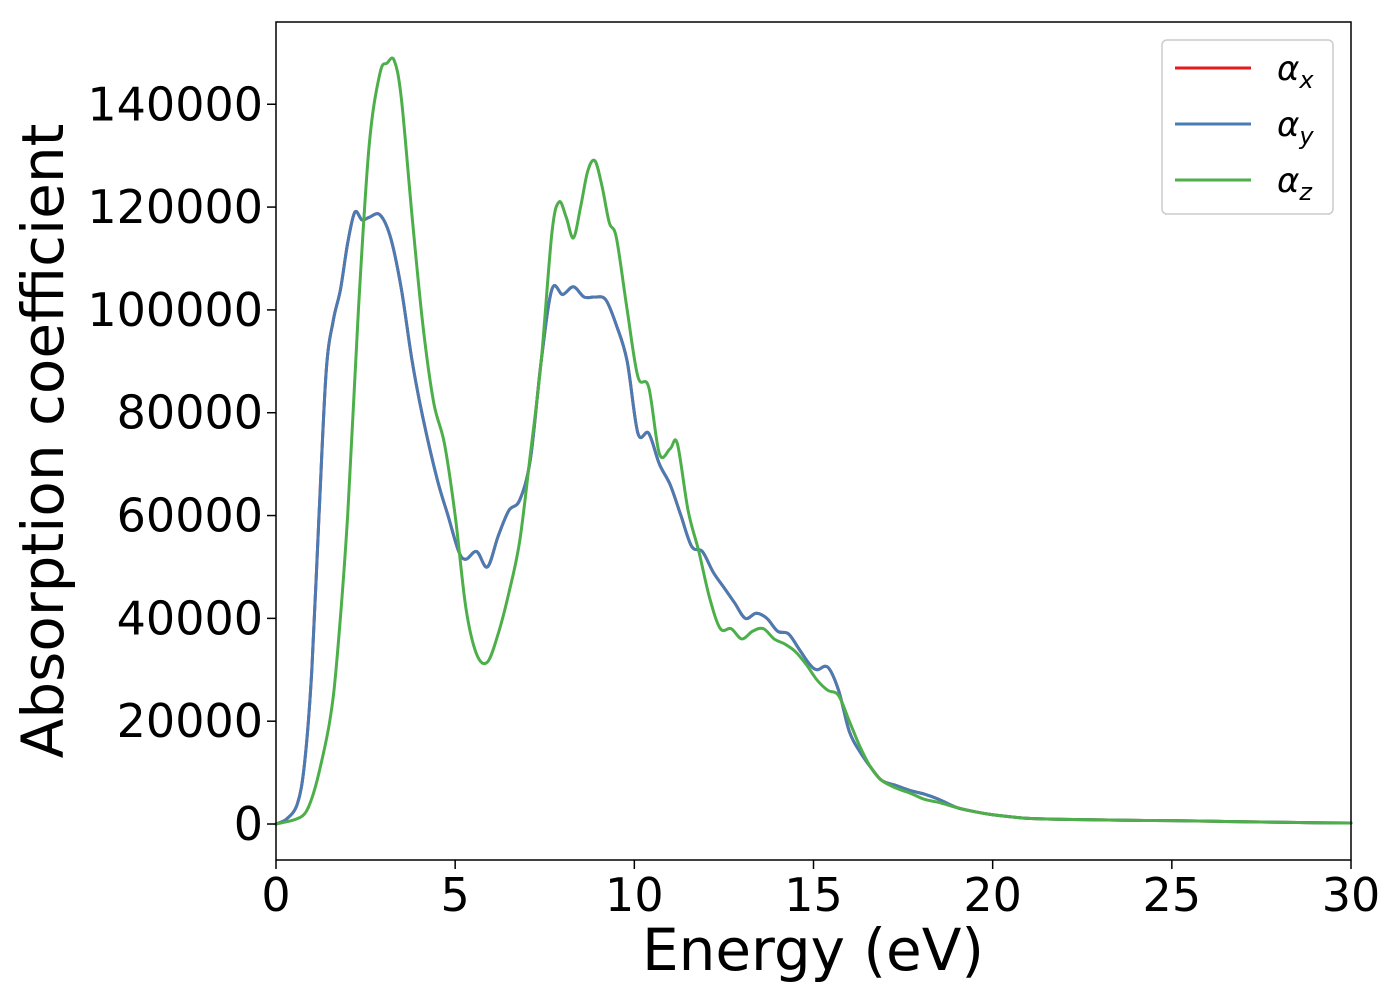 The width and height of the screenshot is (1400, 1000). Describe the element at coordinates (1295, 127) in the screenshot. I see `legend-label-y: αy` at that location.